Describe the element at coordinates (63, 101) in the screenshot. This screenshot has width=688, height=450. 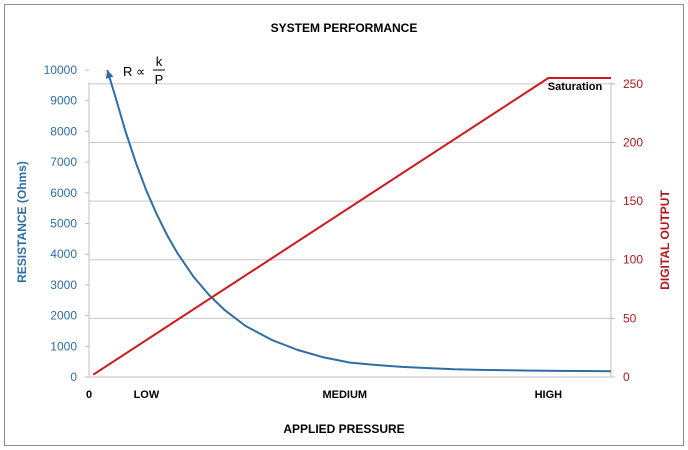
I see `left-tick-label: 9000` at that location.